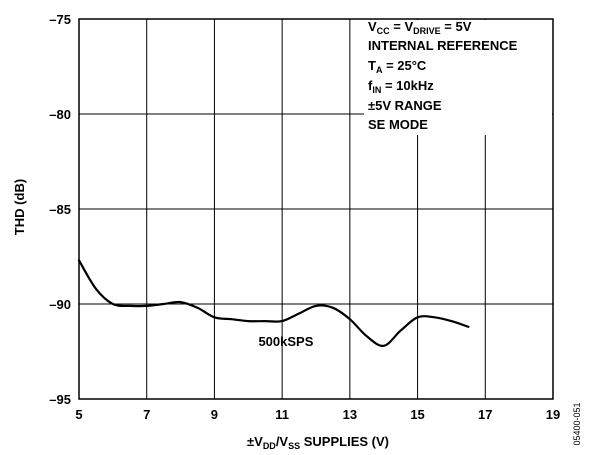 The height and width of the screenshot is (455, 593). I want to click on series-line-500ksps, so click(273, 303).